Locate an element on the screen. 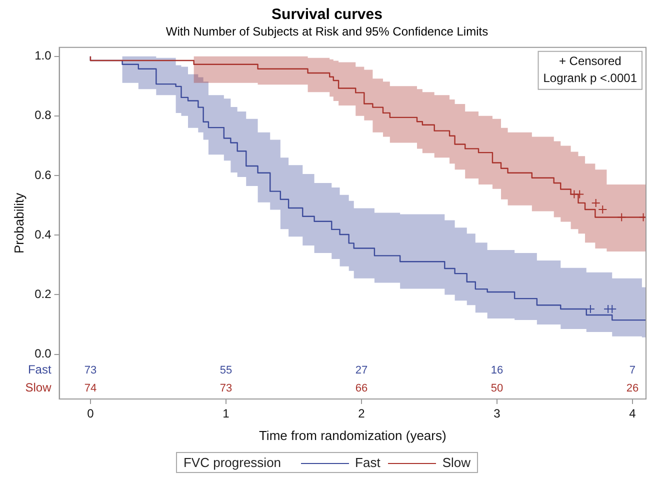 Image resolution: width=654 pixels, height=492 pixels. y-tick-label: 0.2 is located at coordinates (43, 294).